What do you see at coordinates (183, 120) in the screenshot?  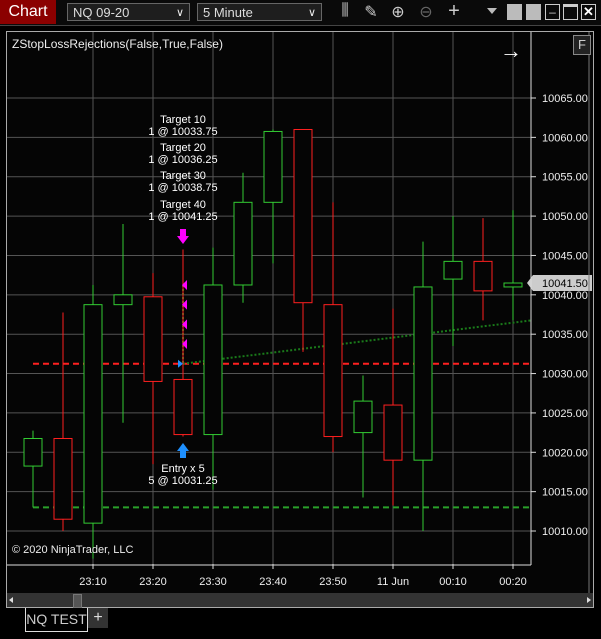 I see `target-name: Target 10` at bounding box center [183, 120].